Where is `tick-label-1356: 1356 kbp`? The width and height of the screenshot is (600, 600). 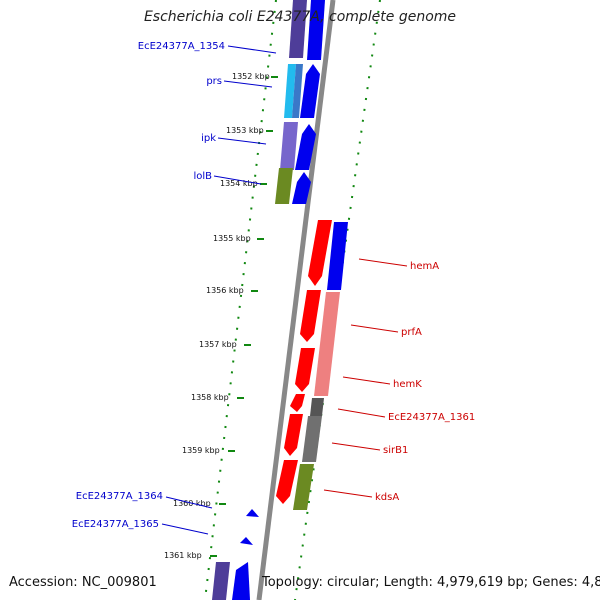 tick-label-1356: 1356 kbp is located at coordinates (225, 290).